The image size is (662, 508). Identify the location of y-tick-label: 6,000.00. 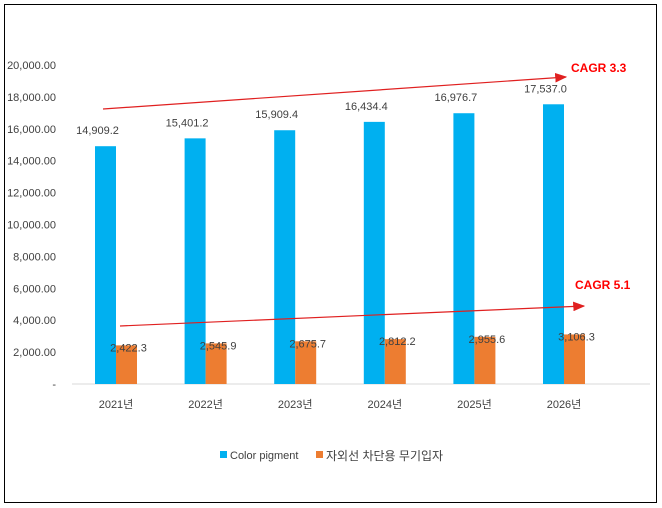
(34, 289).